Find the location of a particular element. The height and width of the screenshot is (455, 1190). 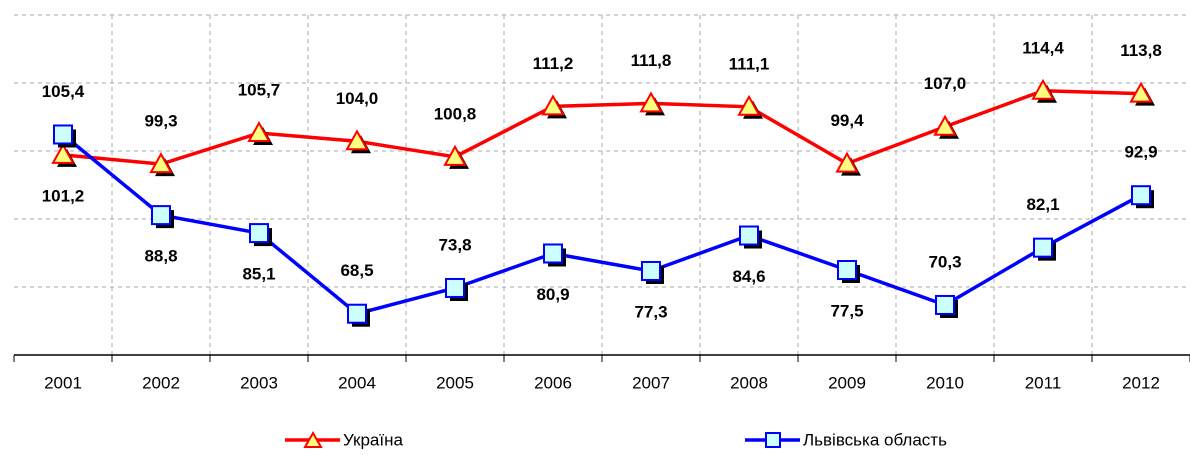

data-label: 111,8 is located at coordinates (651, 60).